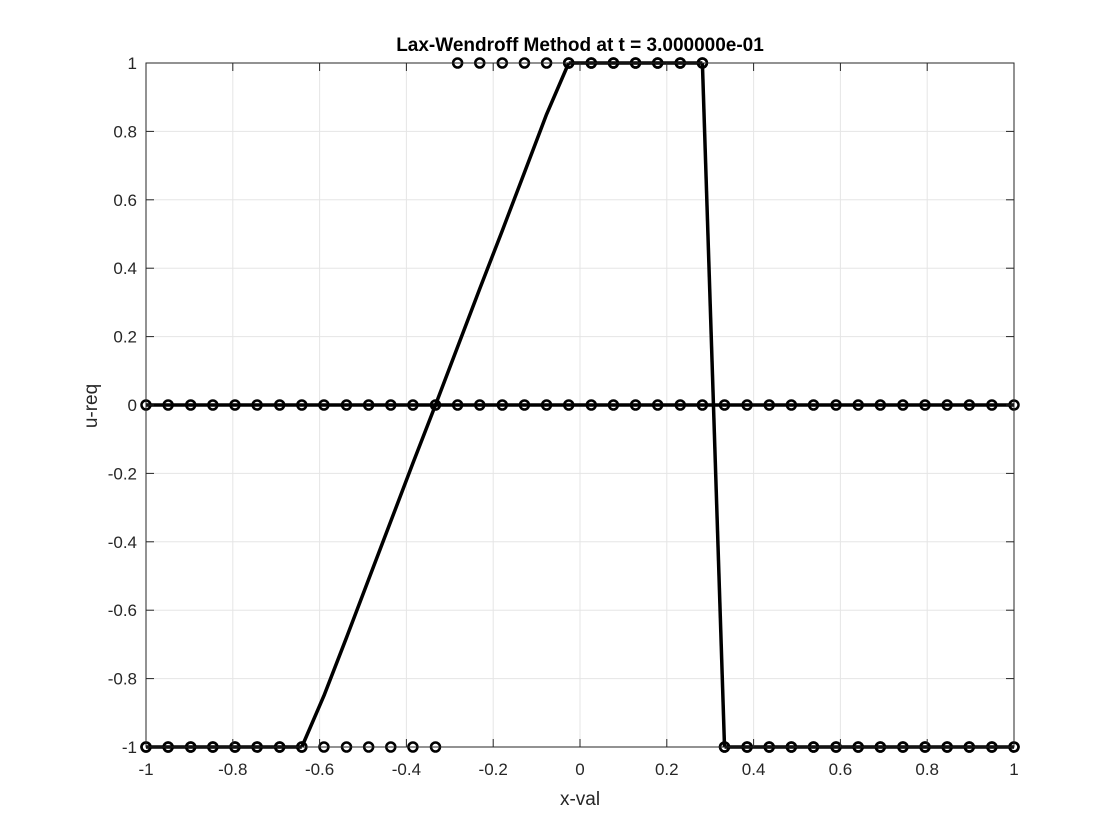 The image size is (1120, 840). What do you see at coordinates (129, 747) in the screenshot?
I see `y-tick-label: -1` at bounding box center [129, 747].